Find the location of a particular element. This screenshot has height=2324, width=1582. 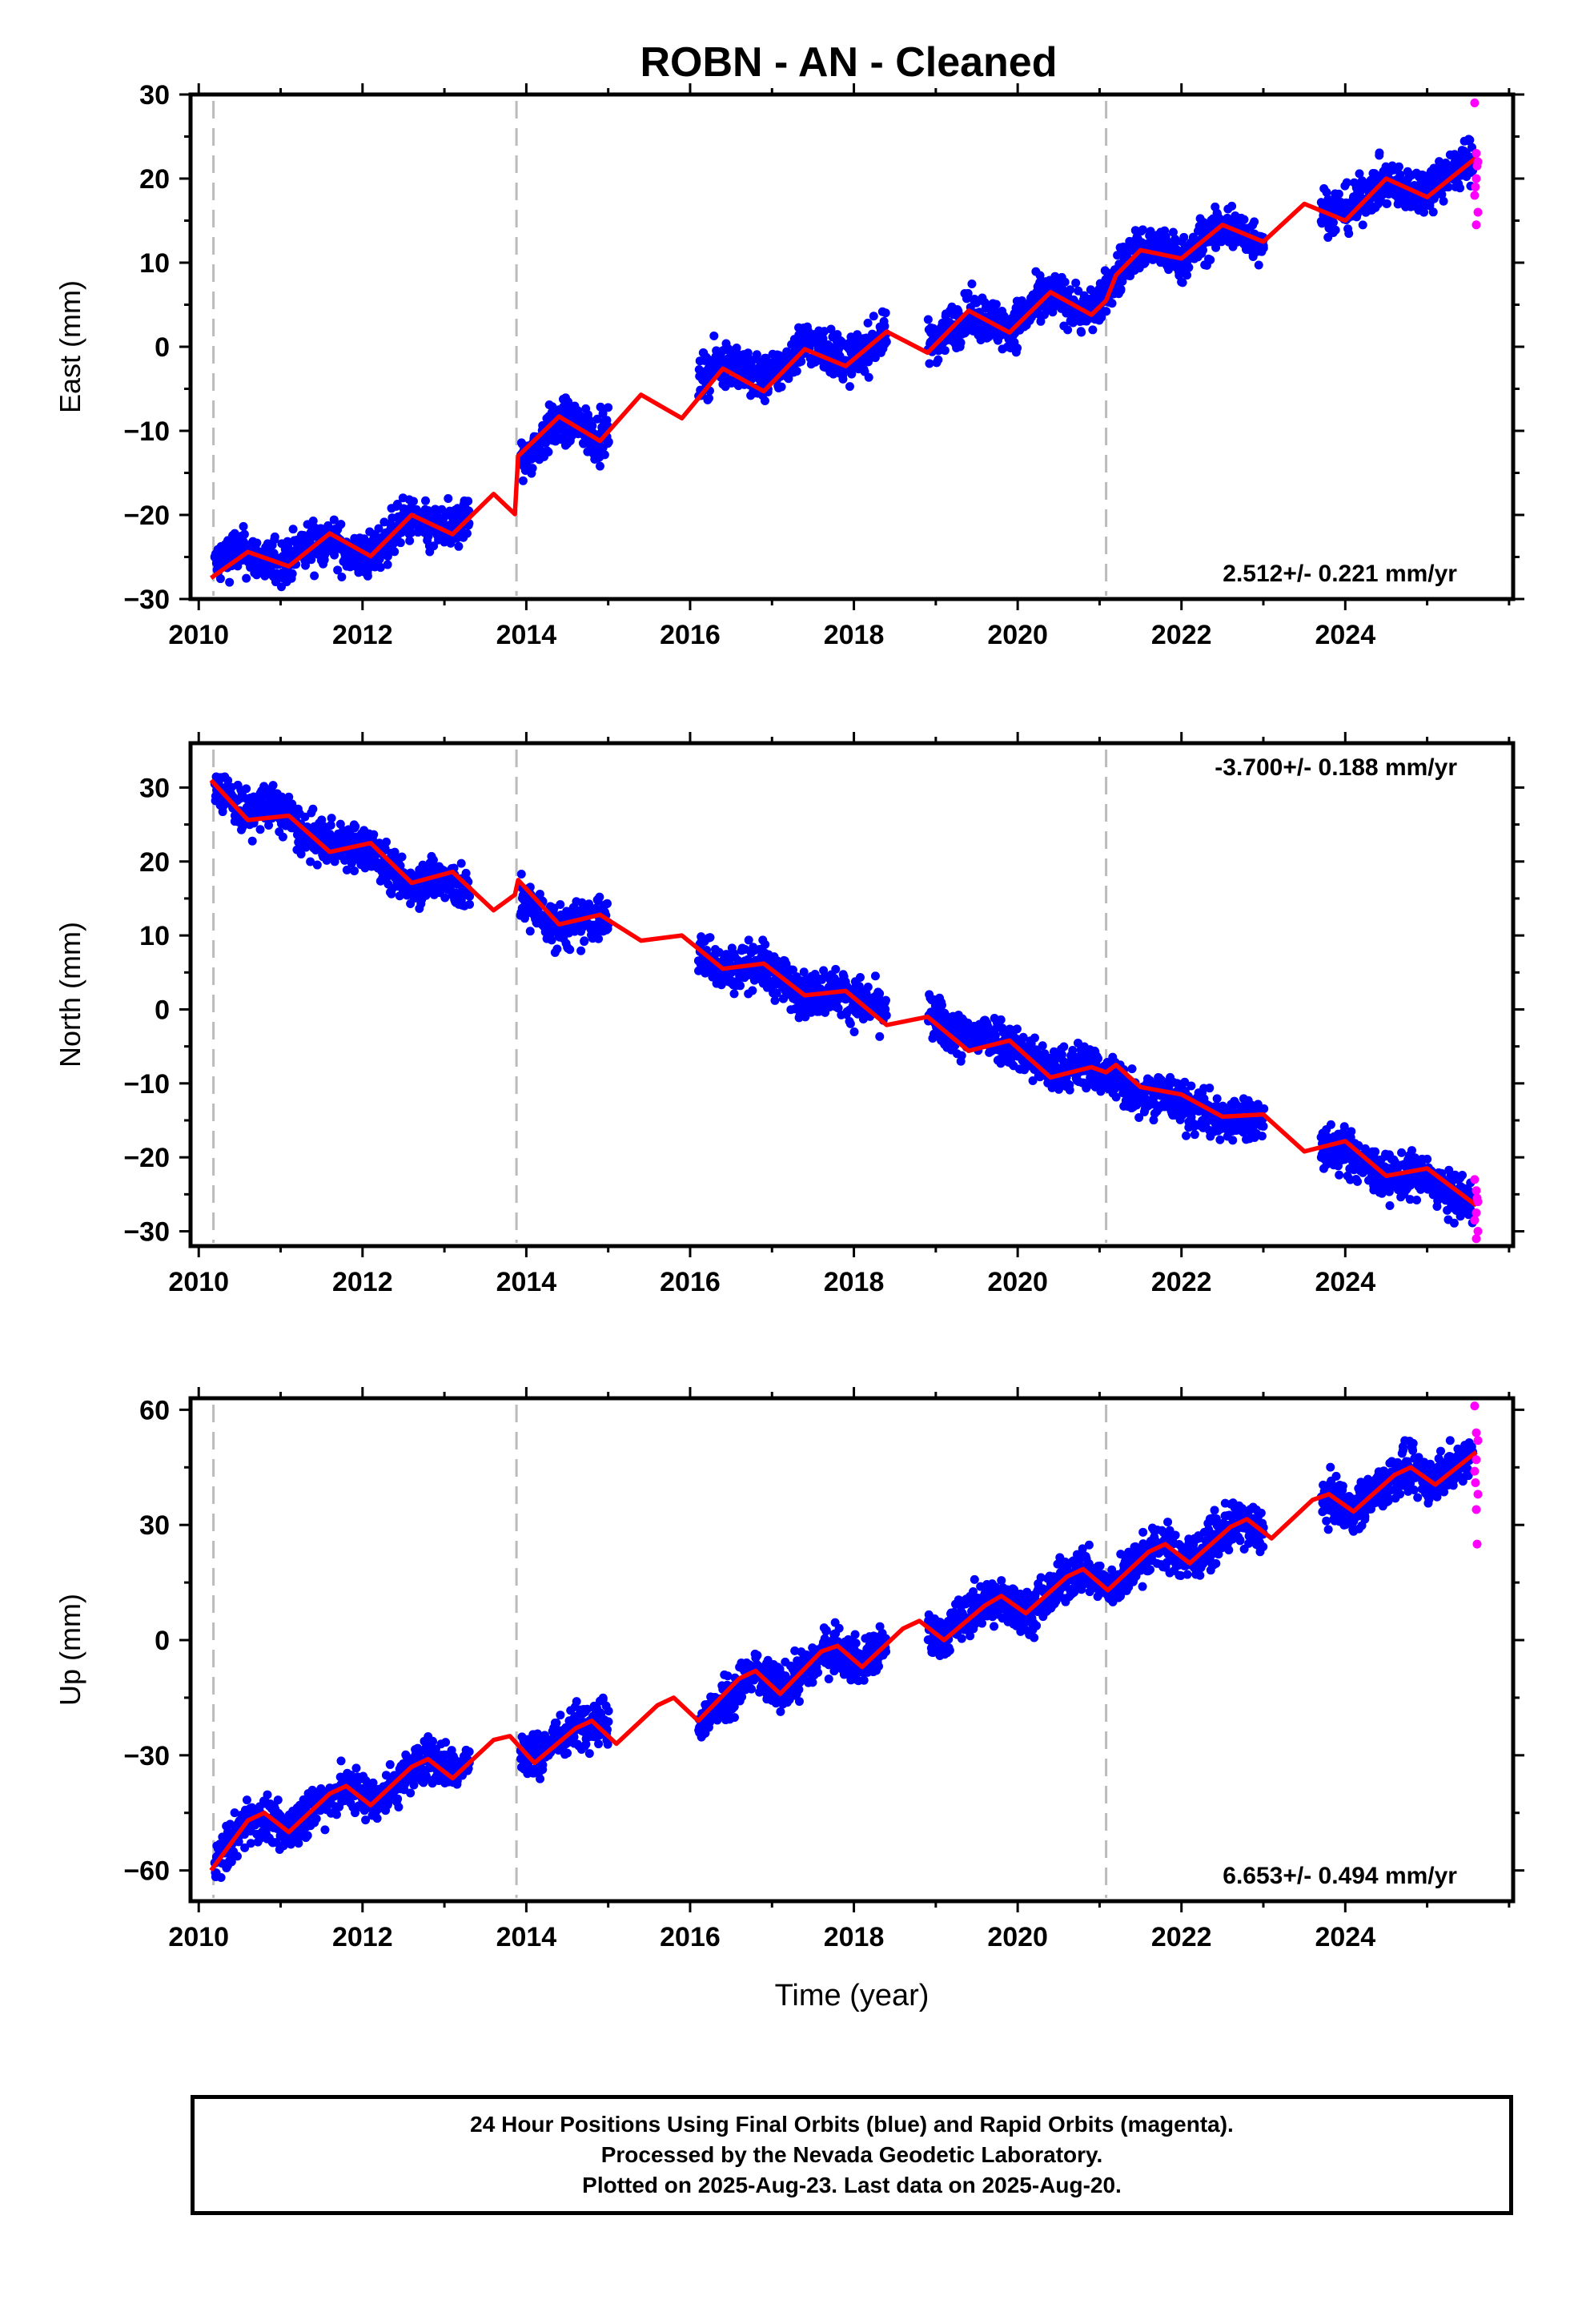

x-tick-label: 2018 is located at coordinates (854, 635).